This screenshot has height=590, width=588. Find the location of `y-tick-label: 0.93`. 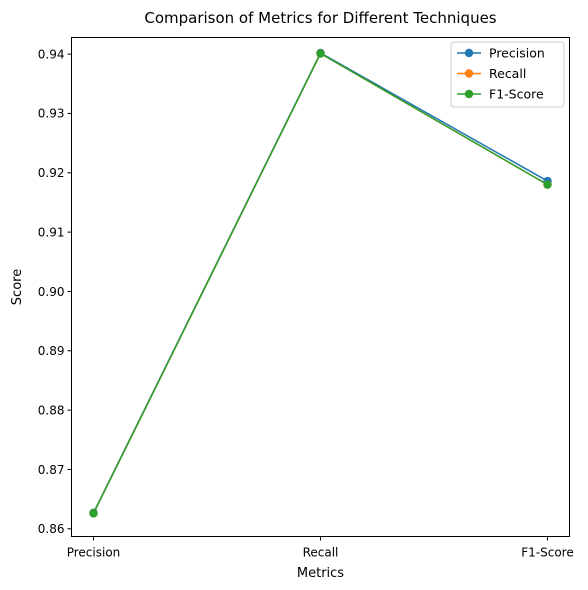

y-tick-label: 0.93 is located at coordinates (51, 114).